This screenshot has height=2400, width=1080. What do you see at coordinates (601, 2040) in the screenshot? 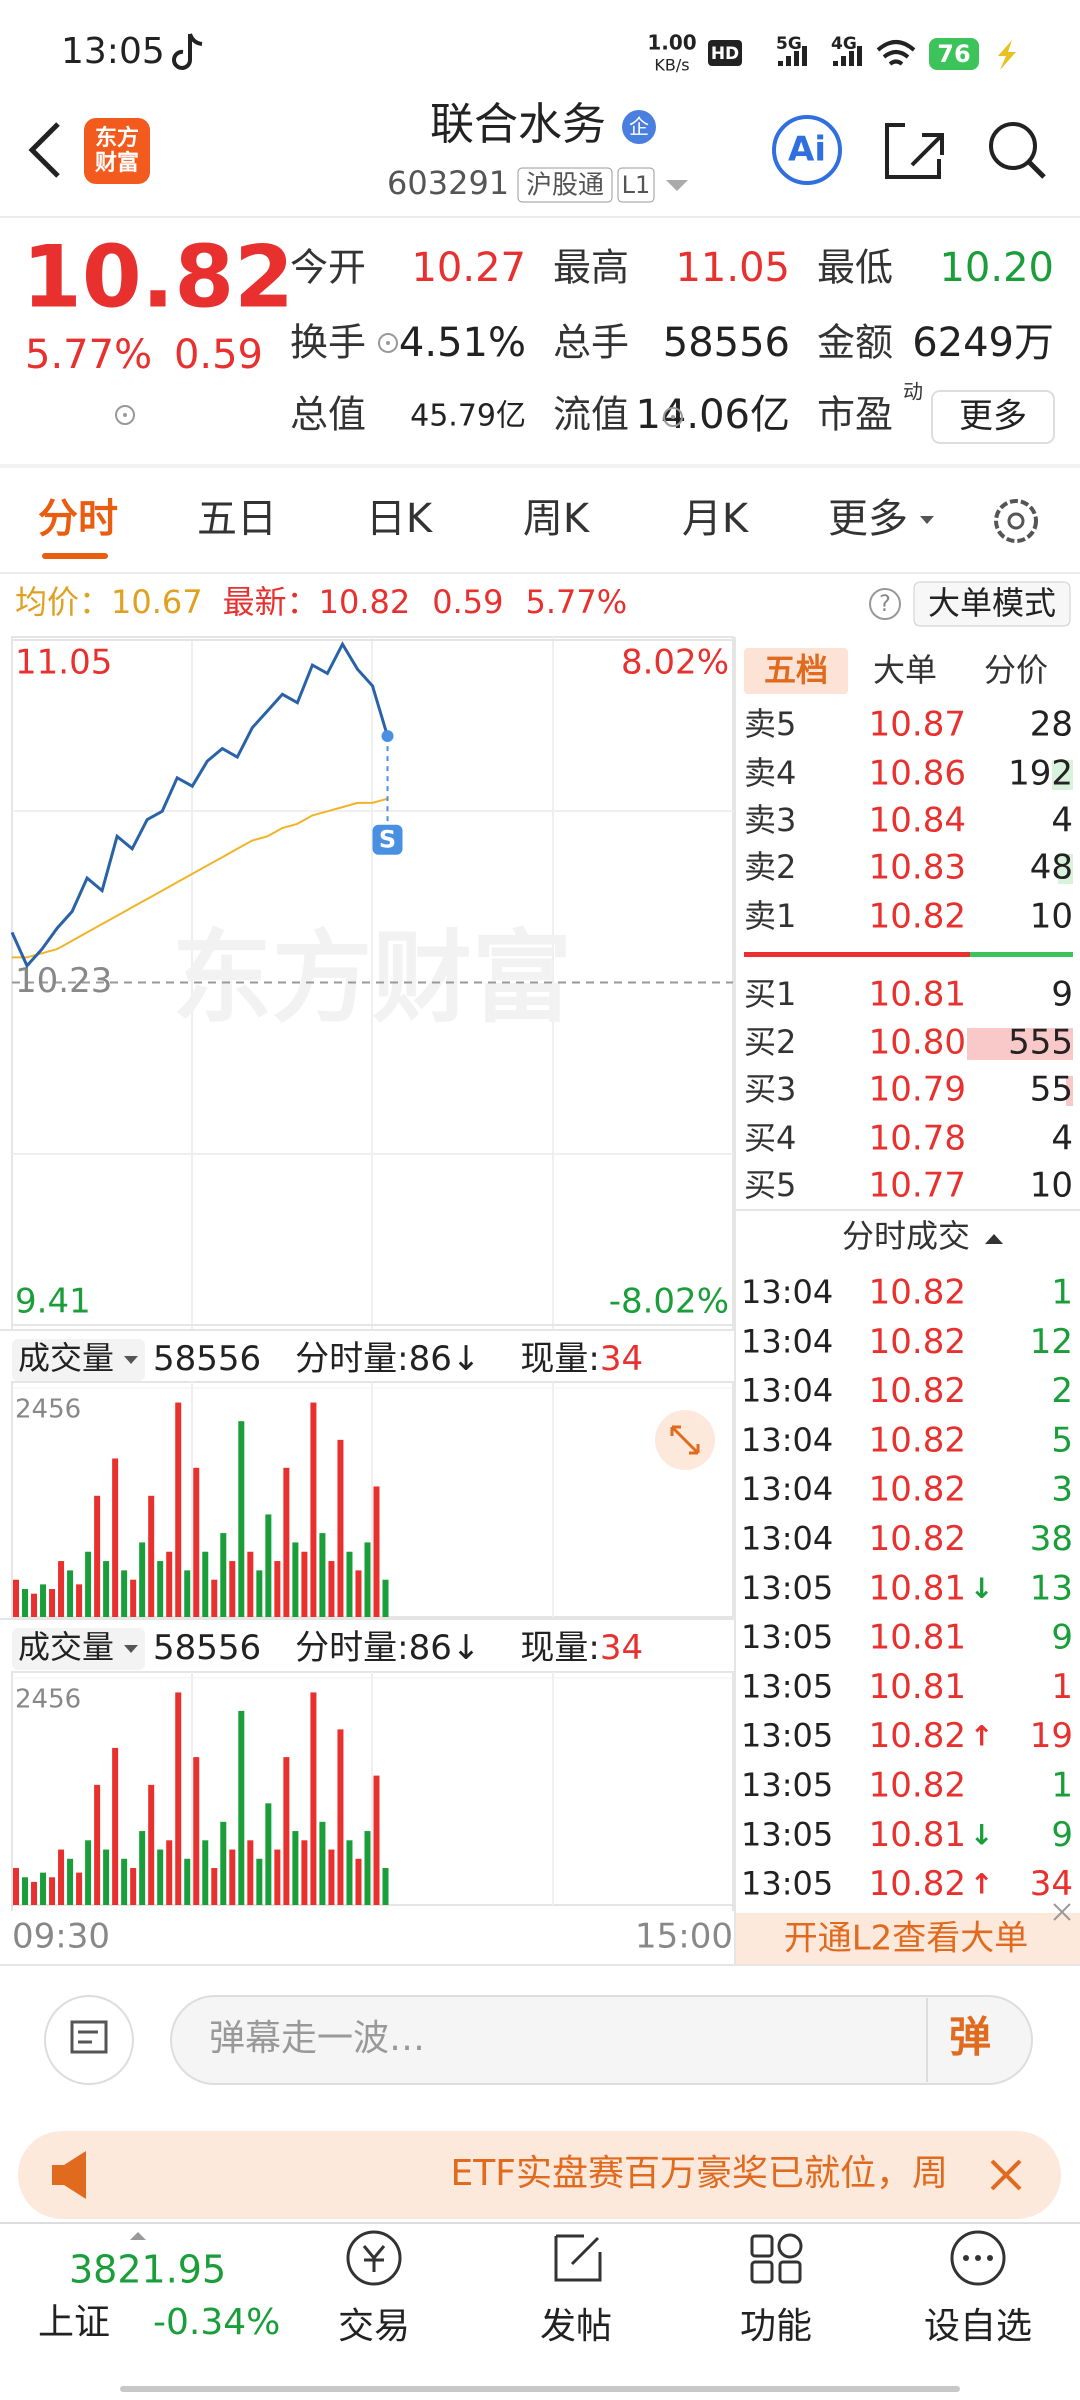
I see `comment-input` at bounding box center [601, 2040].